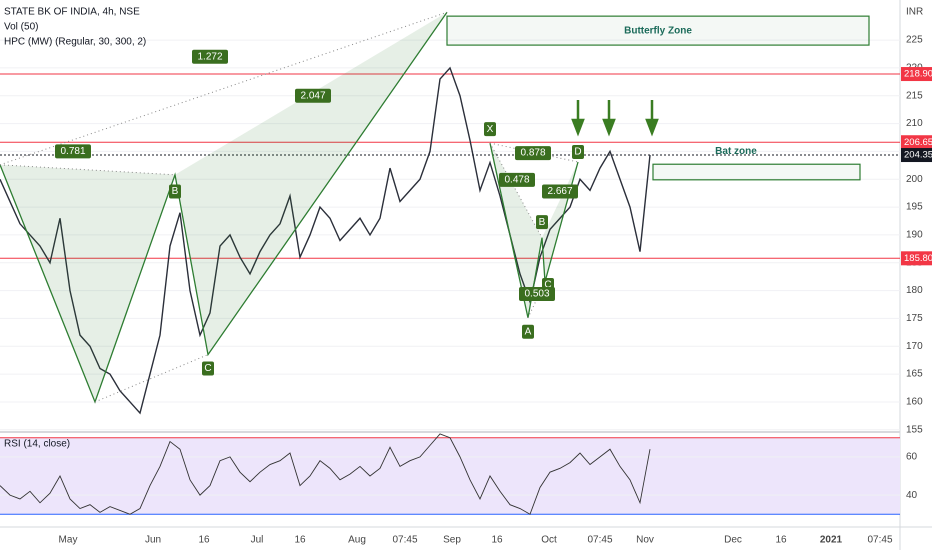  Describe the element at coordinates (914, 402) in the screenshot. I see `y-tick-label: 160` at that location.